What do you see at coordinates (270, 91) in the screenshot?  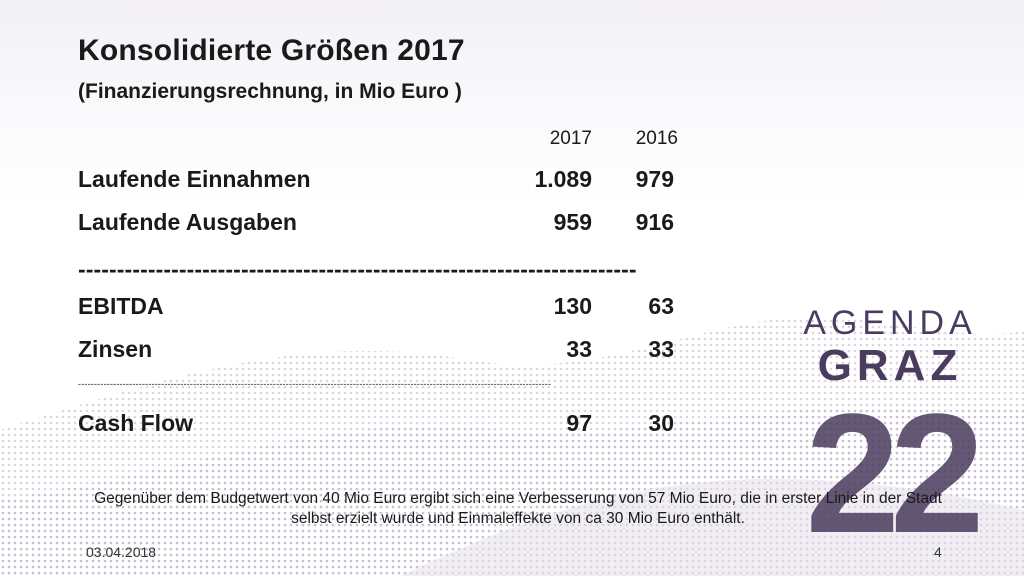 I see `slide-subtitle: (Finanzierungsrechnung, in Mio Euro )` at bounding box center [270, 91].